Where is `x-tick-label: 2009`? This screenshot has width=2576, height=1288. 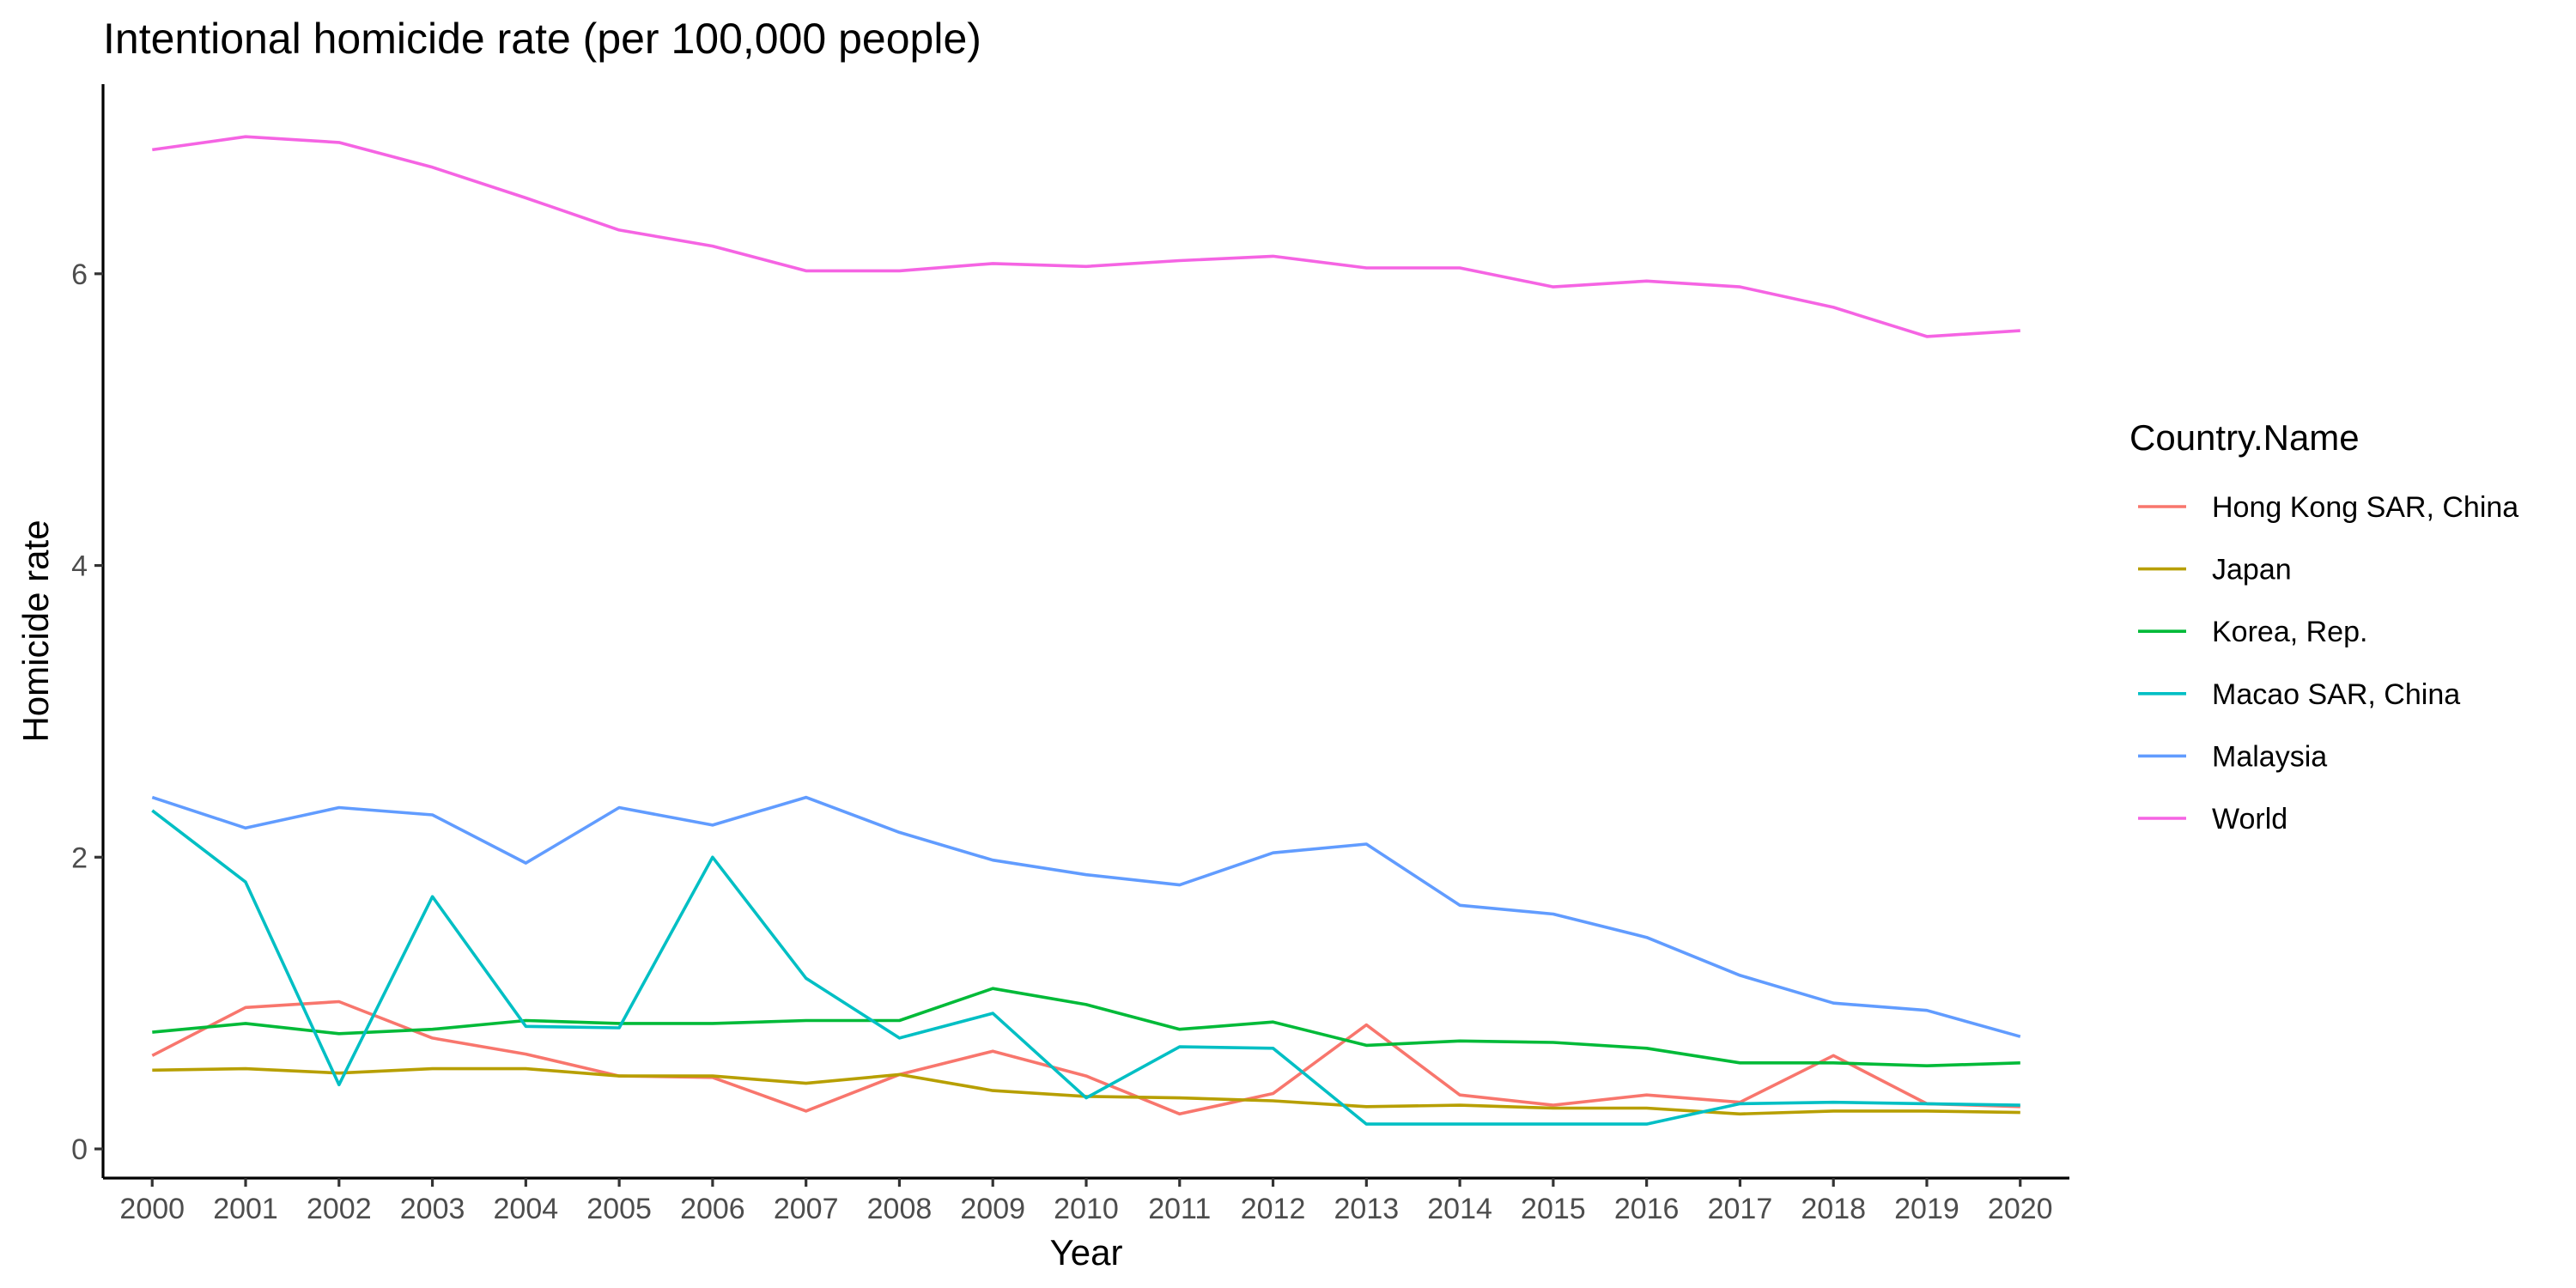
x-tick-label: 2009 is located at coordinates (992, 1209).